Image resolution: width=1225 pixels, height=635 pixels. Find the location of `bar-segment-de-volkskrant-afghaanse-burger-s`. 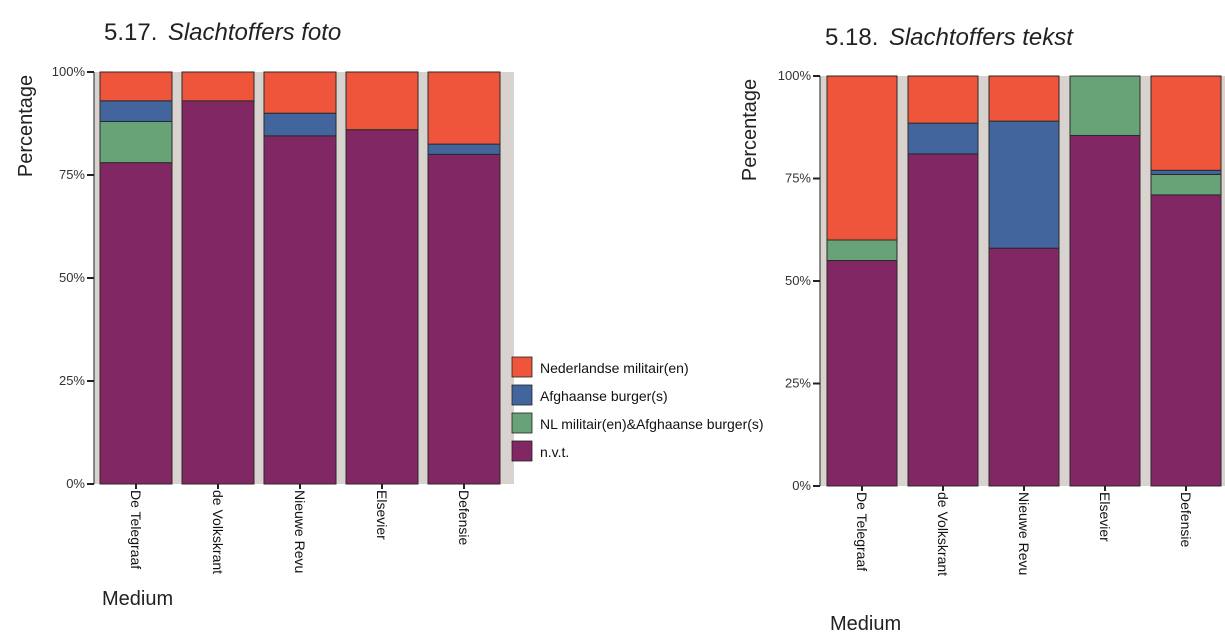

bar-segment-de-volkskrant-afghaanse-burger-s is located at coordinates (943, 138).